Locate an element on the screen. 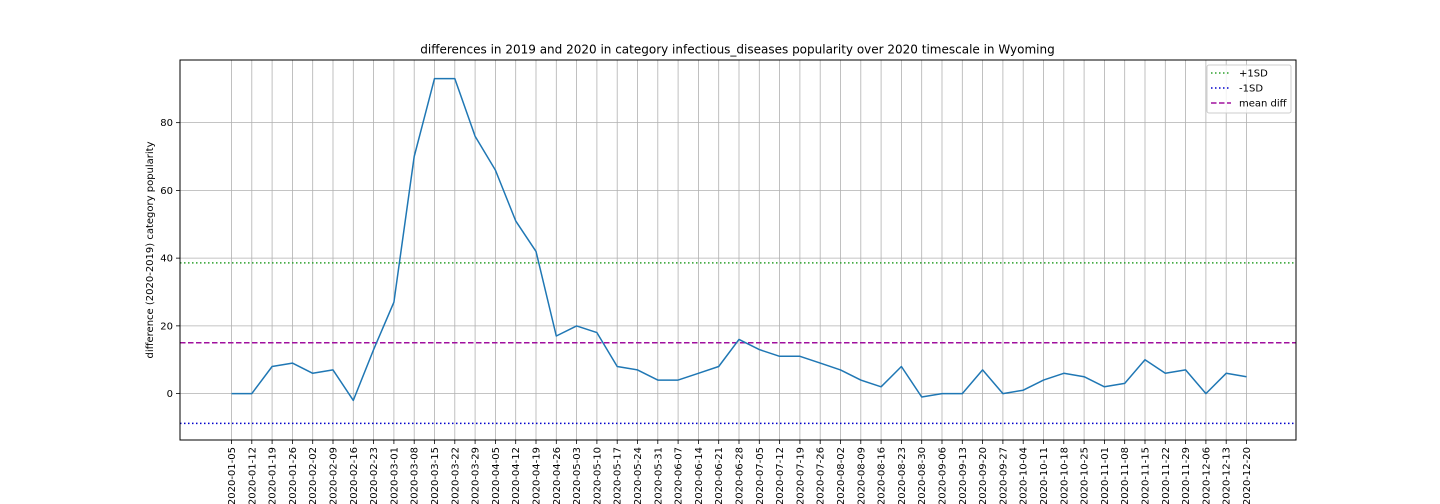  x-tick-label: 2020-07-12 is located at coordinates (780, 475).